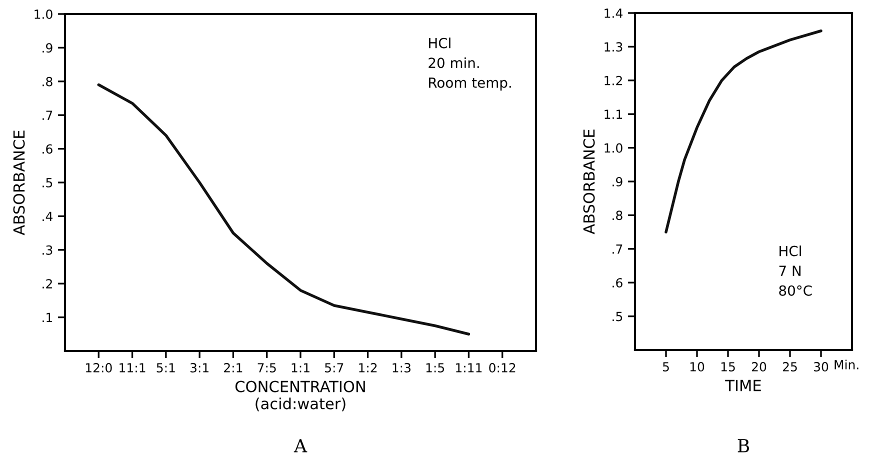 Image resolution: width=889 pixels, height=464 pixels. What do you see at coordinates (368, 367) in the screenshot?
I see `x-tick-label: 1:2` at bounding box center [368, 367].